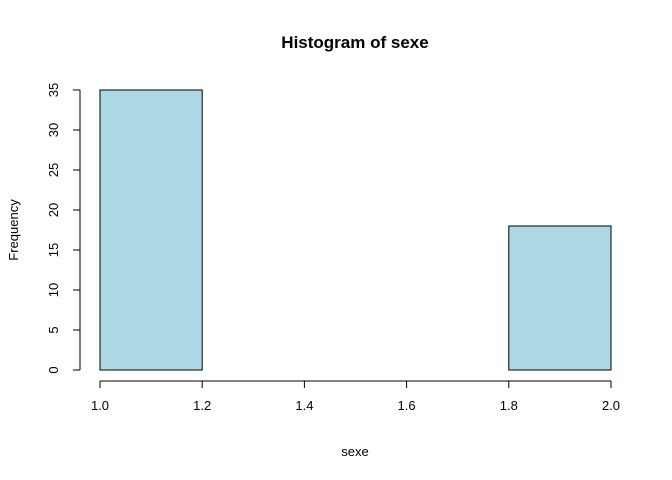  Describe the element at coordinates (53, 210) in the screenshot. I see `y-tick-label-4: 20` at that location.